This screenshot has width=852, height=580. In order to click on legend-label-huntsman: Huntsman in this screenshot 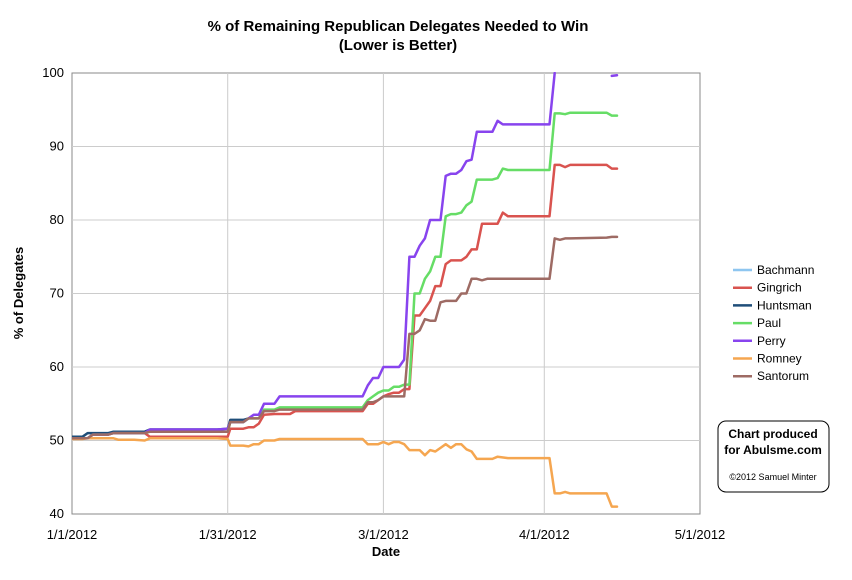, I will do `click(784, 305)`.